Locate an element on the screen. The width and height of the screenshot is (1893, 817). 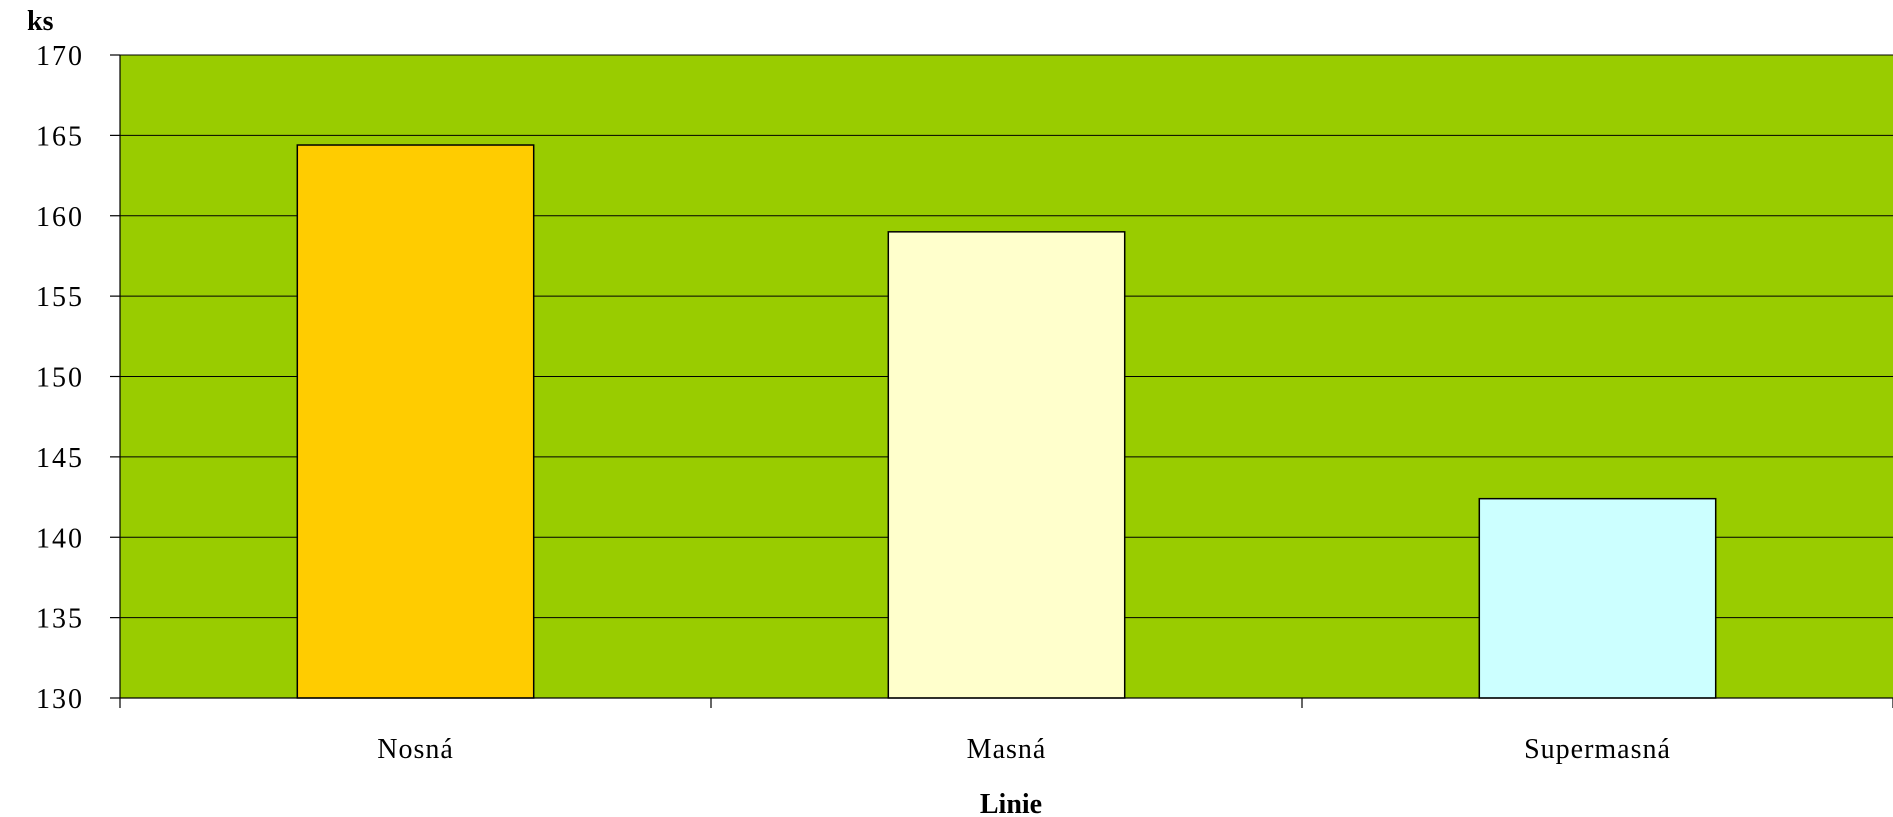
bar-masná is located at coordinates (1006, 465).